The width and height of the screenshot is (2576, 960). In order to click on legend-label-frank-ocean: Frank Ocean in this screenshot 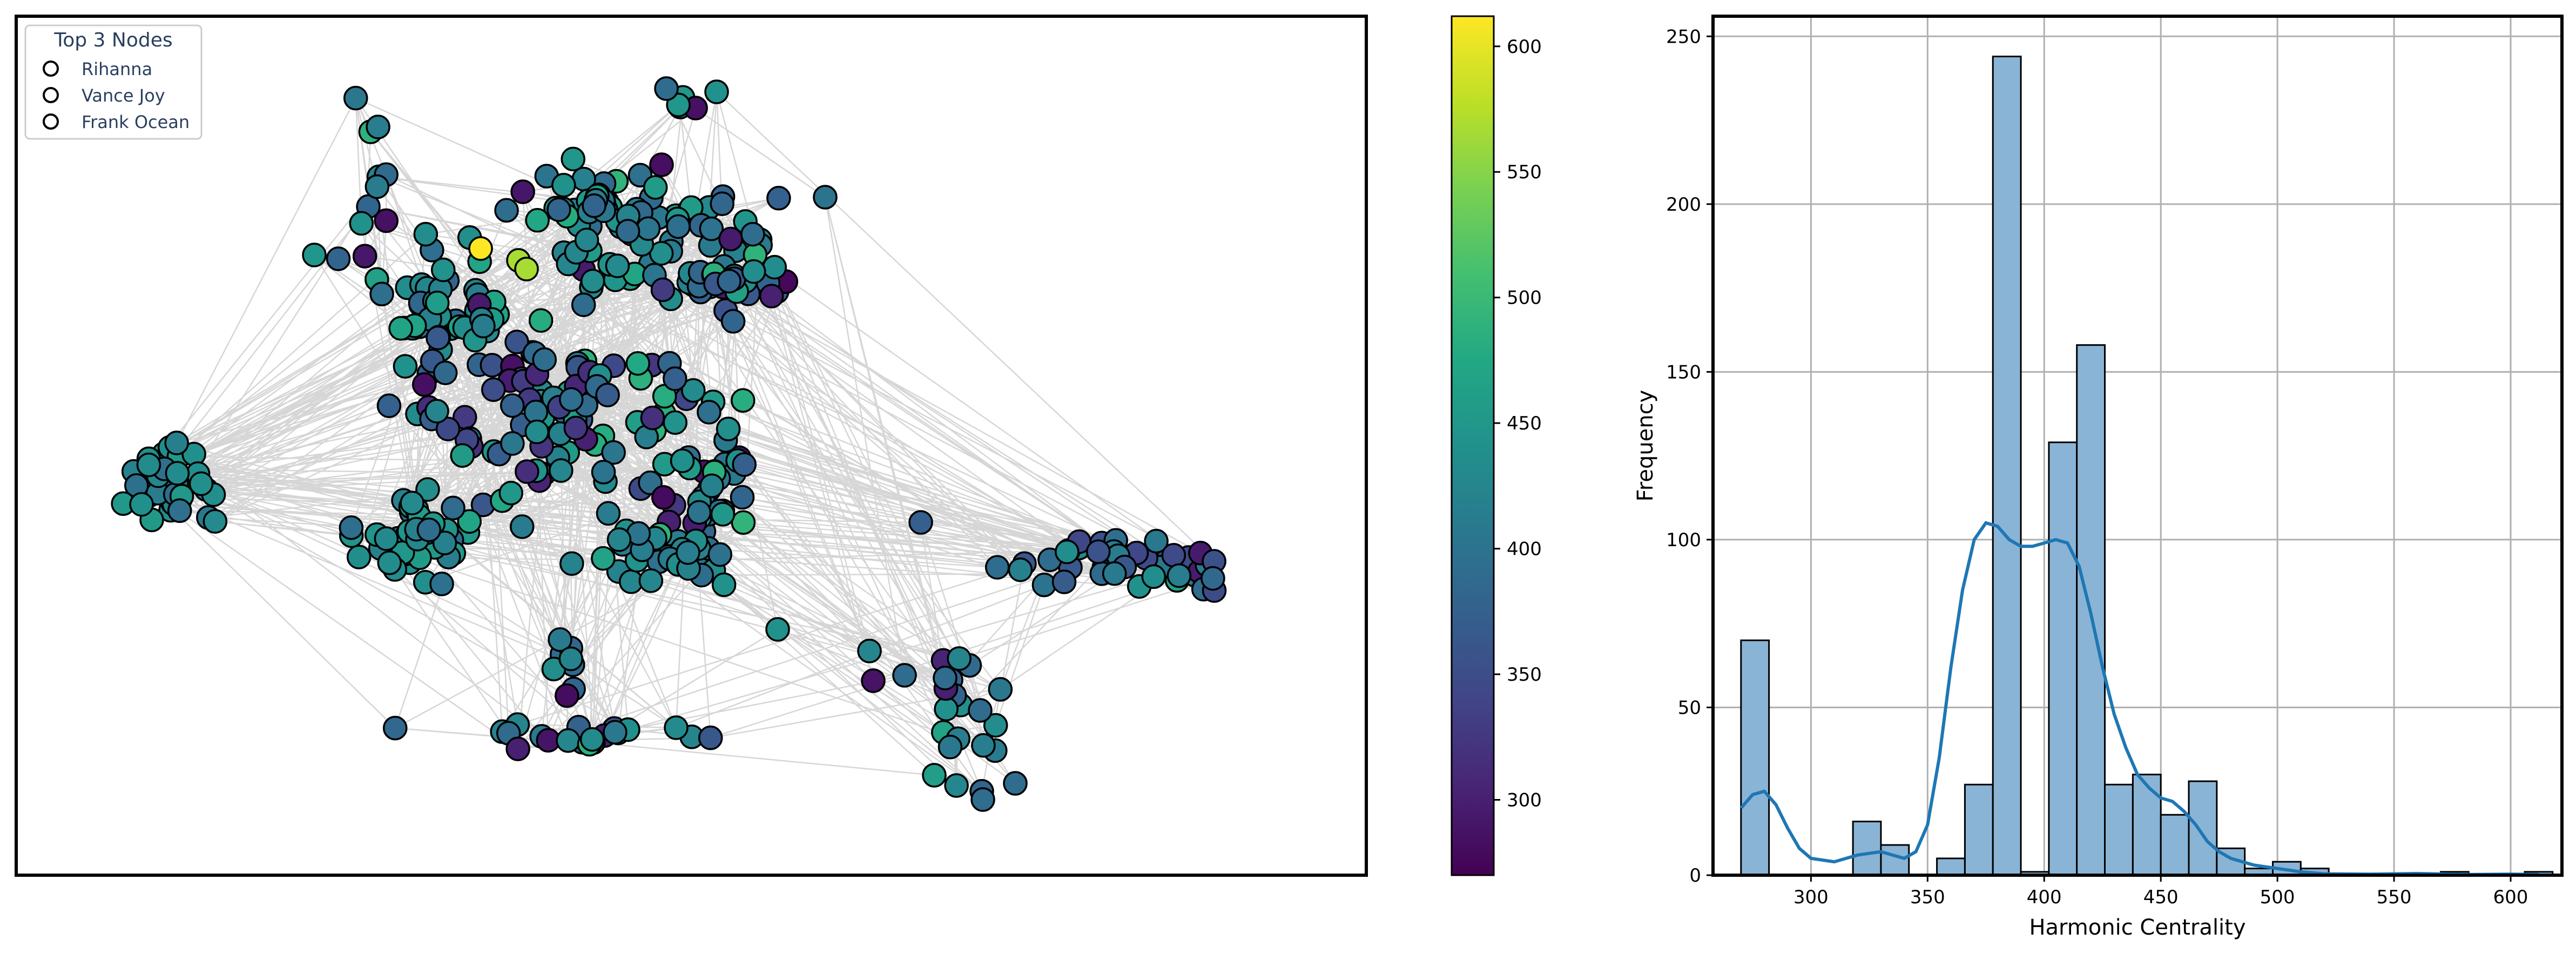, I will do `click(136, 122)`.